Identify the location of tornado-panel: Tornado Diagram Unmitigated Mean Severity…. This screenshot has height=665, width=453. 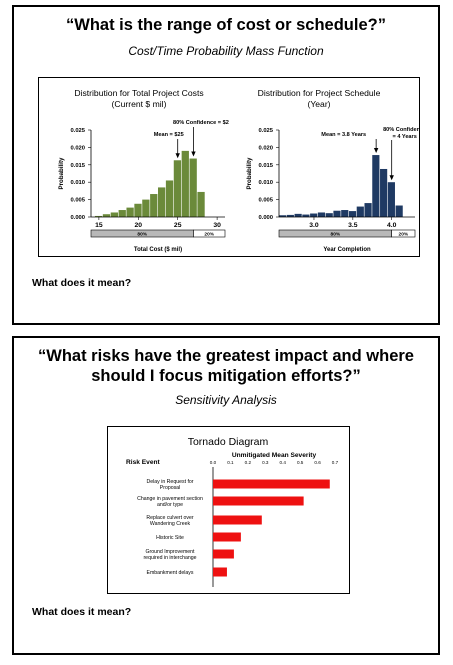
(228, 510).